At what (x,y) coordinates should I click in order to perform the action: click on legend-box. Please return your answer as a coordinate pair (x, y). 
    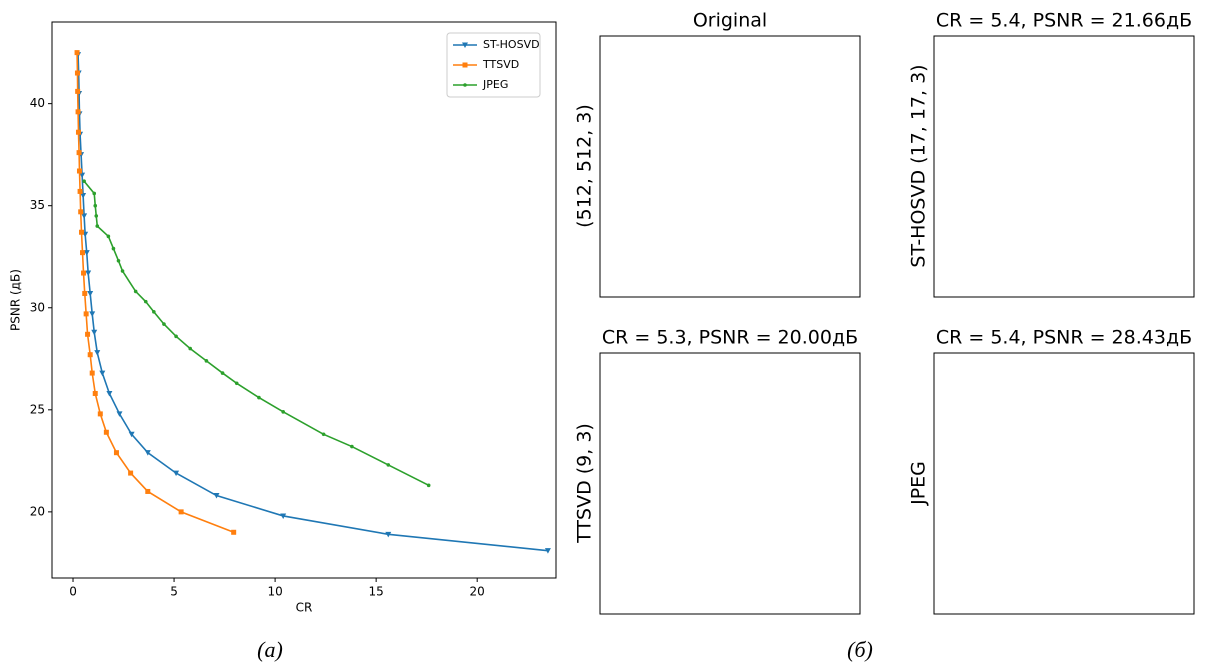
    Looking at the image, I should click on (493, 65).